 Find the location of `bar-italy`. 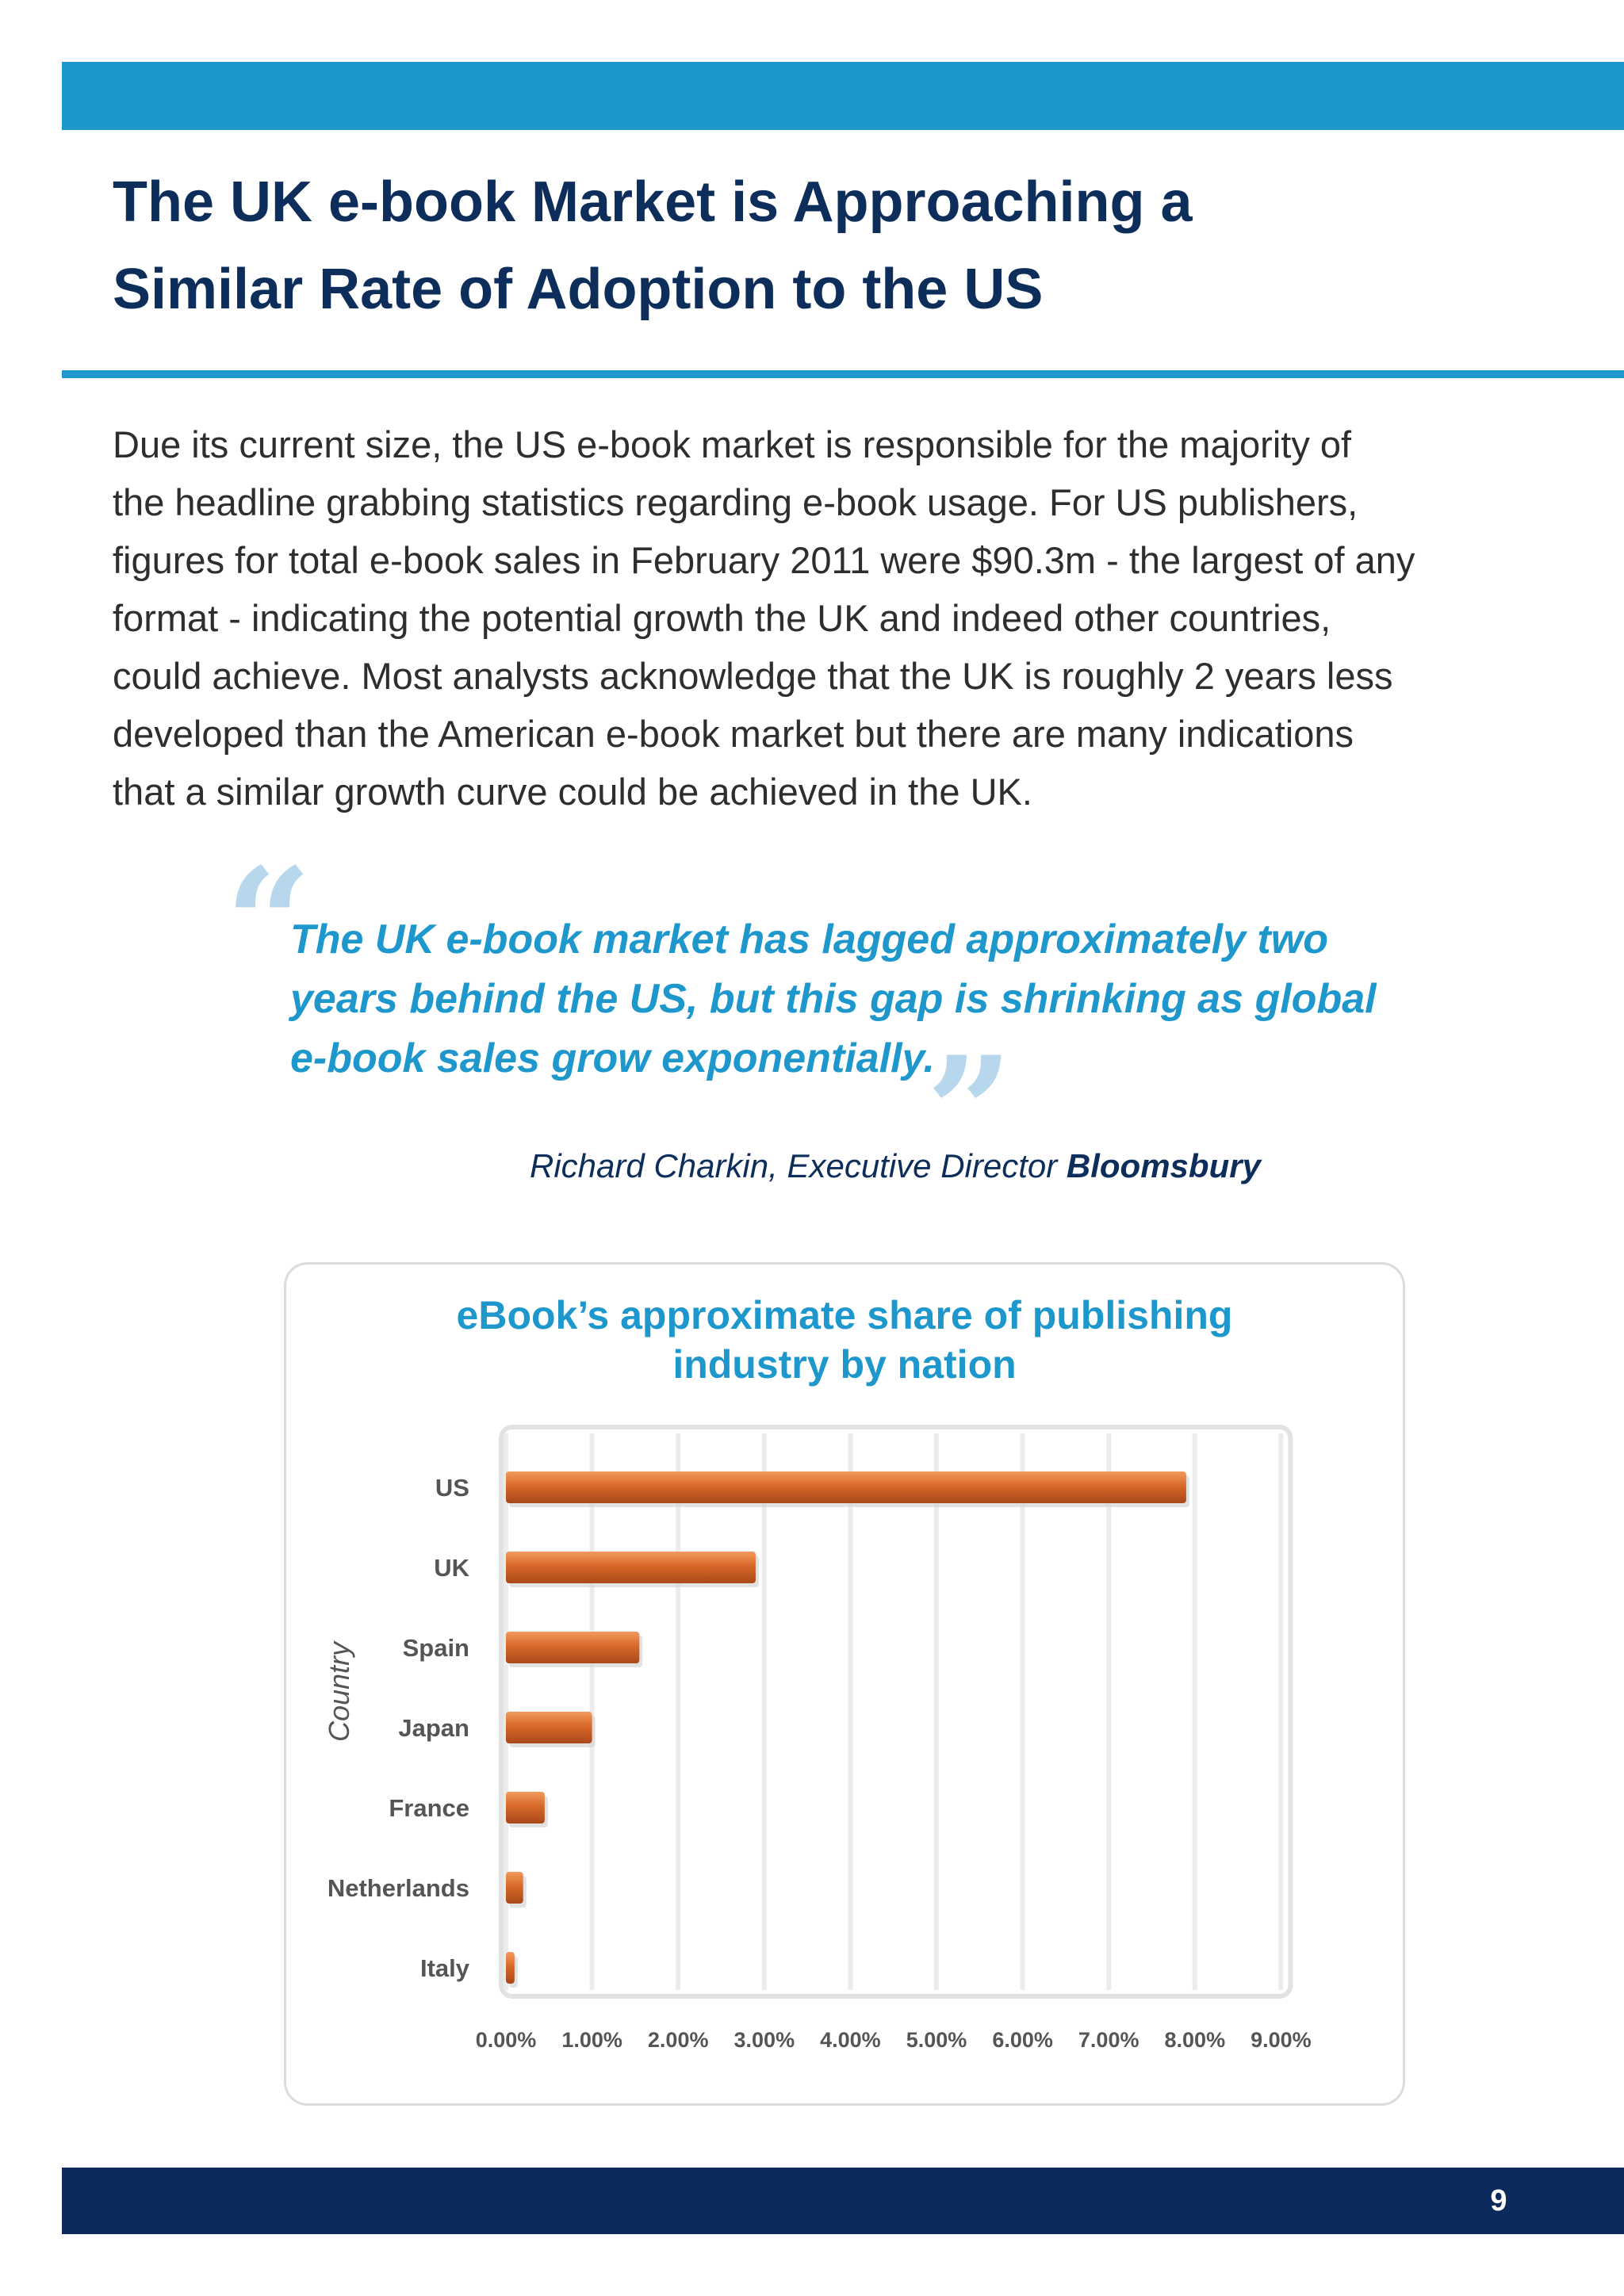

bar-italy is located at coordinates (510, 1968).